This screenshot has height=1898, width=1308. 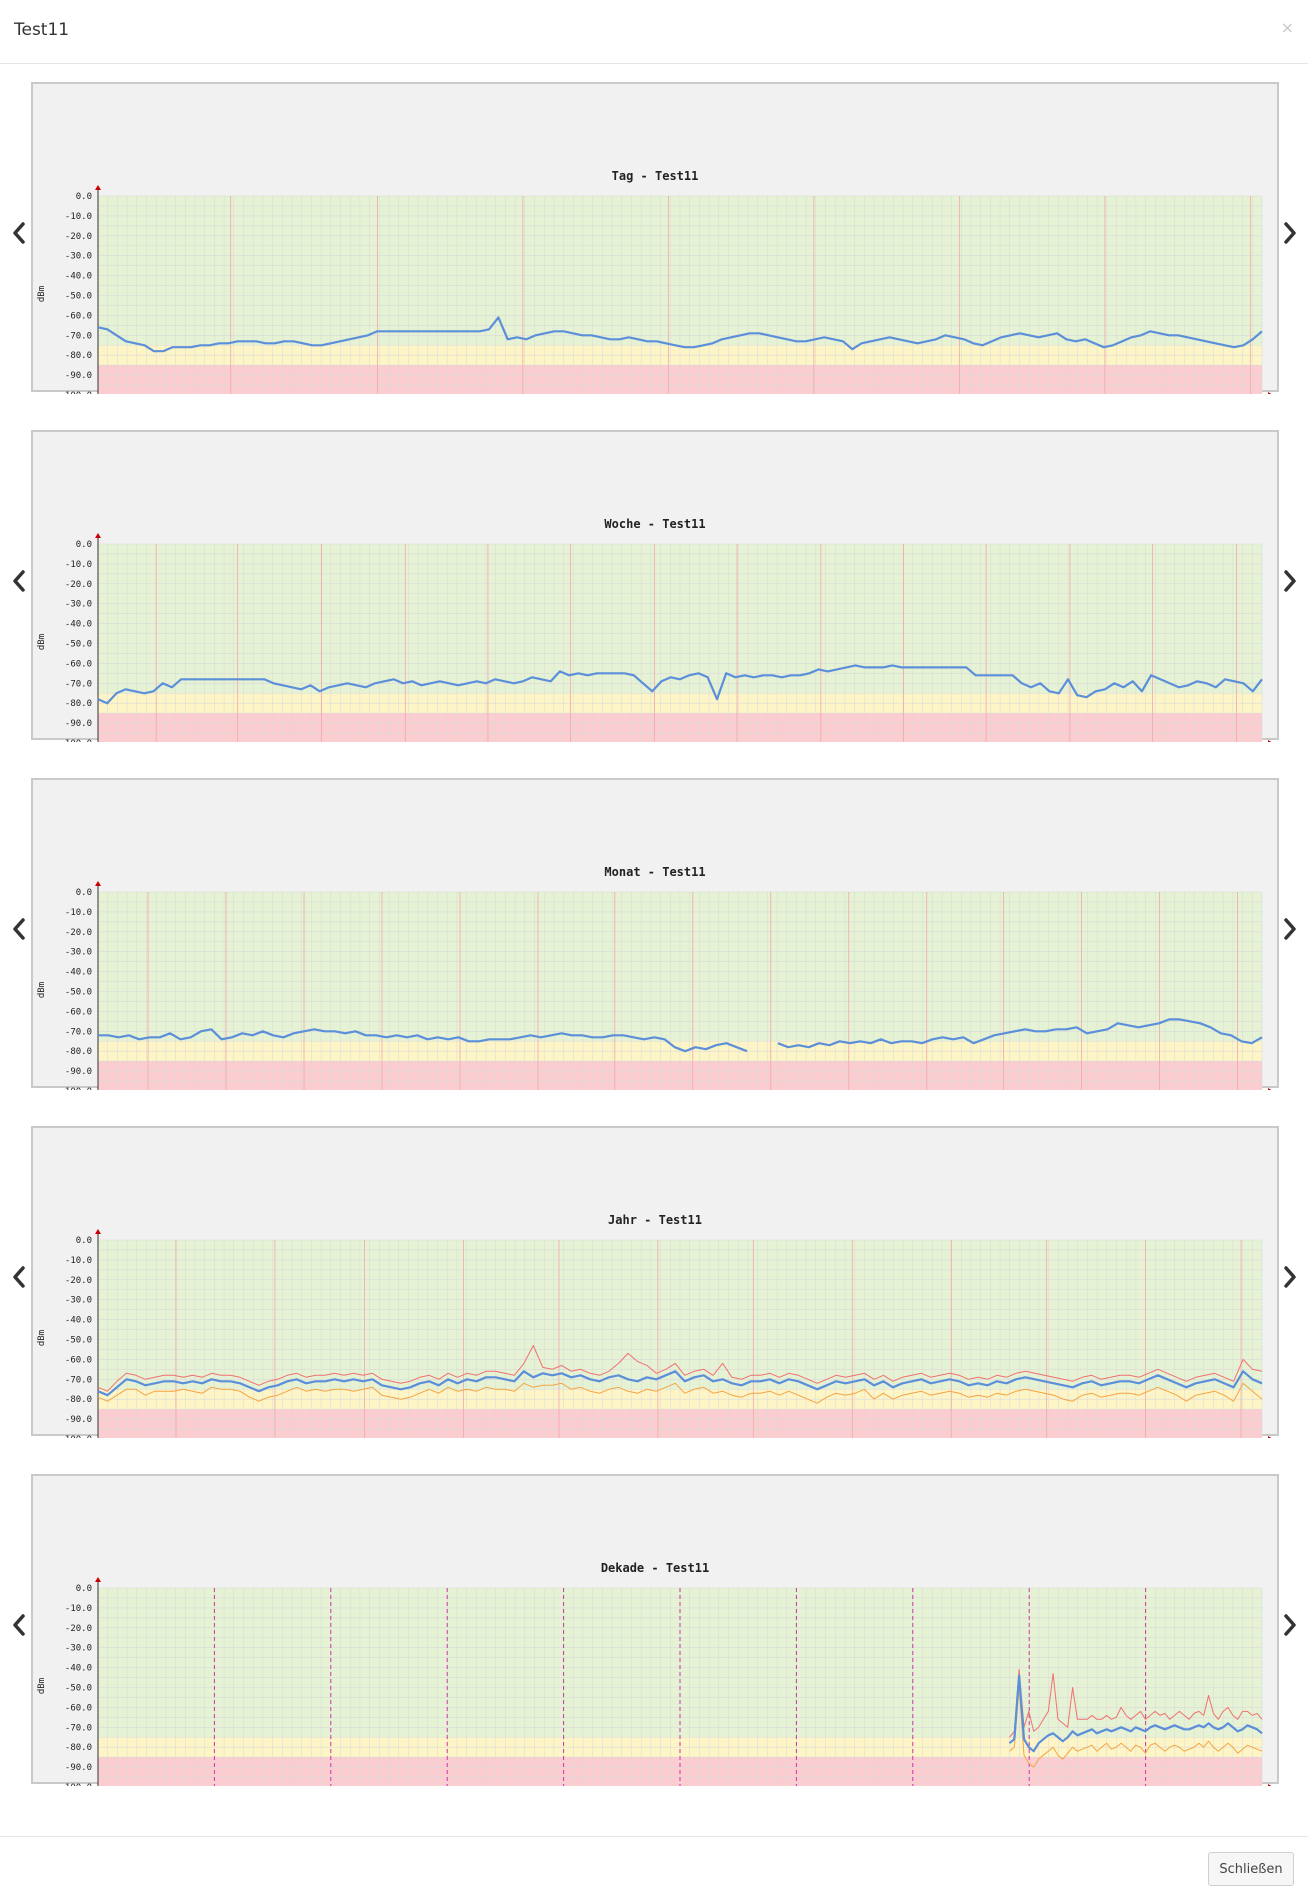 I want to click on close-button: Schließen, so click(x=1251, y=1869).